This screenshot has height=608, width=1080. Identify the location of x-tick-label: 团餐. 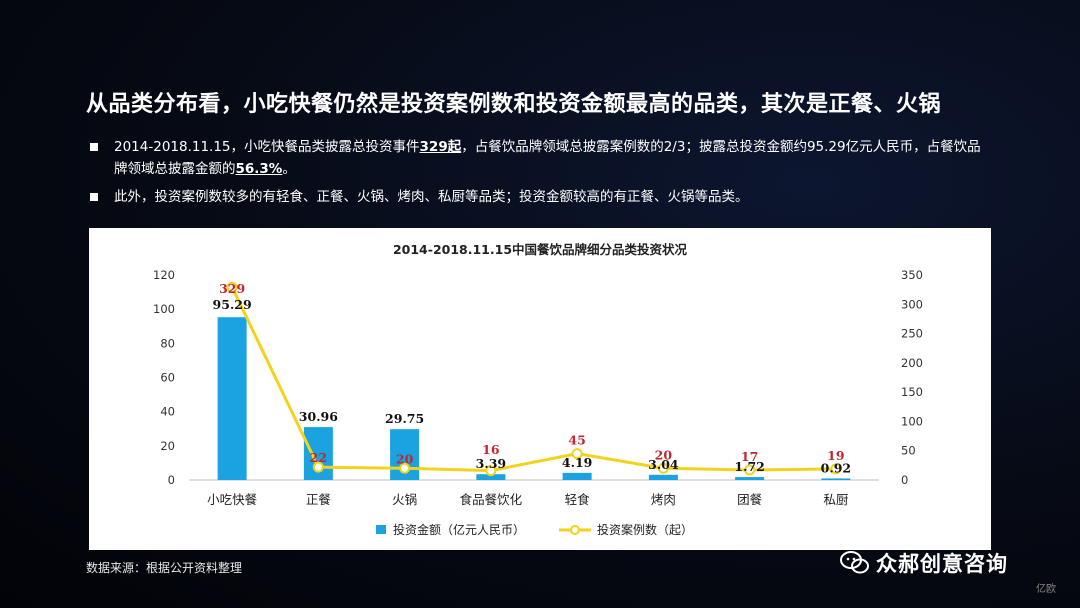
(750, 499).